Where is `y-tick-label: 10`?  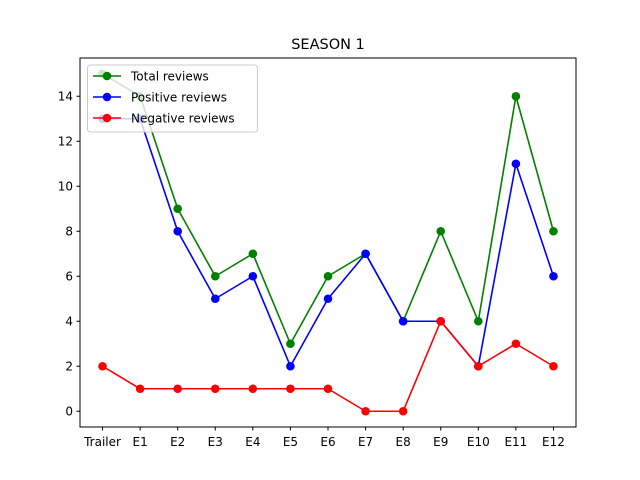 y-tick-label: 10 is located at coordinates (65, 187).